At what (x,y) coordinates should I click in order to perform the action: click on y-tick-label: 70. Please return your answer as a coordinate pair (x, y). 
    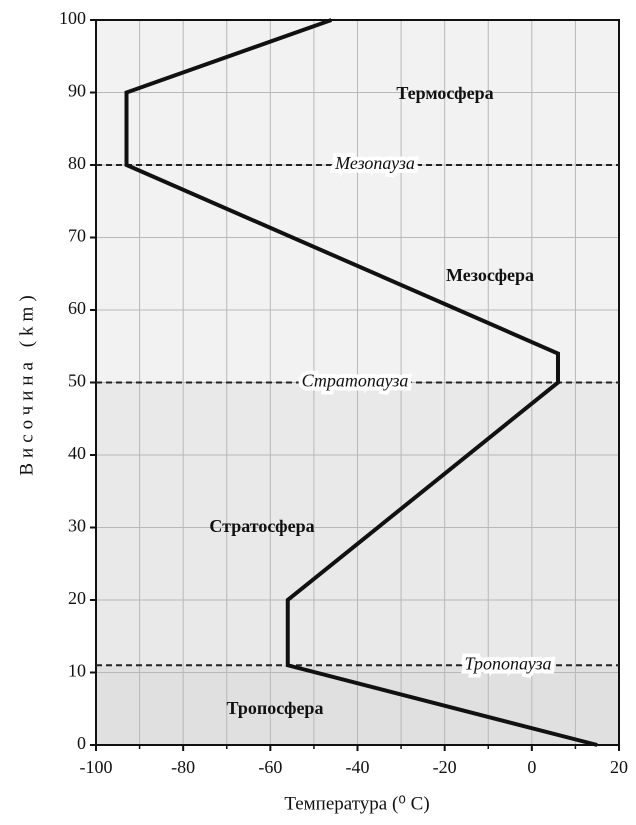
    Looking at the image, I should click on (77, 236).